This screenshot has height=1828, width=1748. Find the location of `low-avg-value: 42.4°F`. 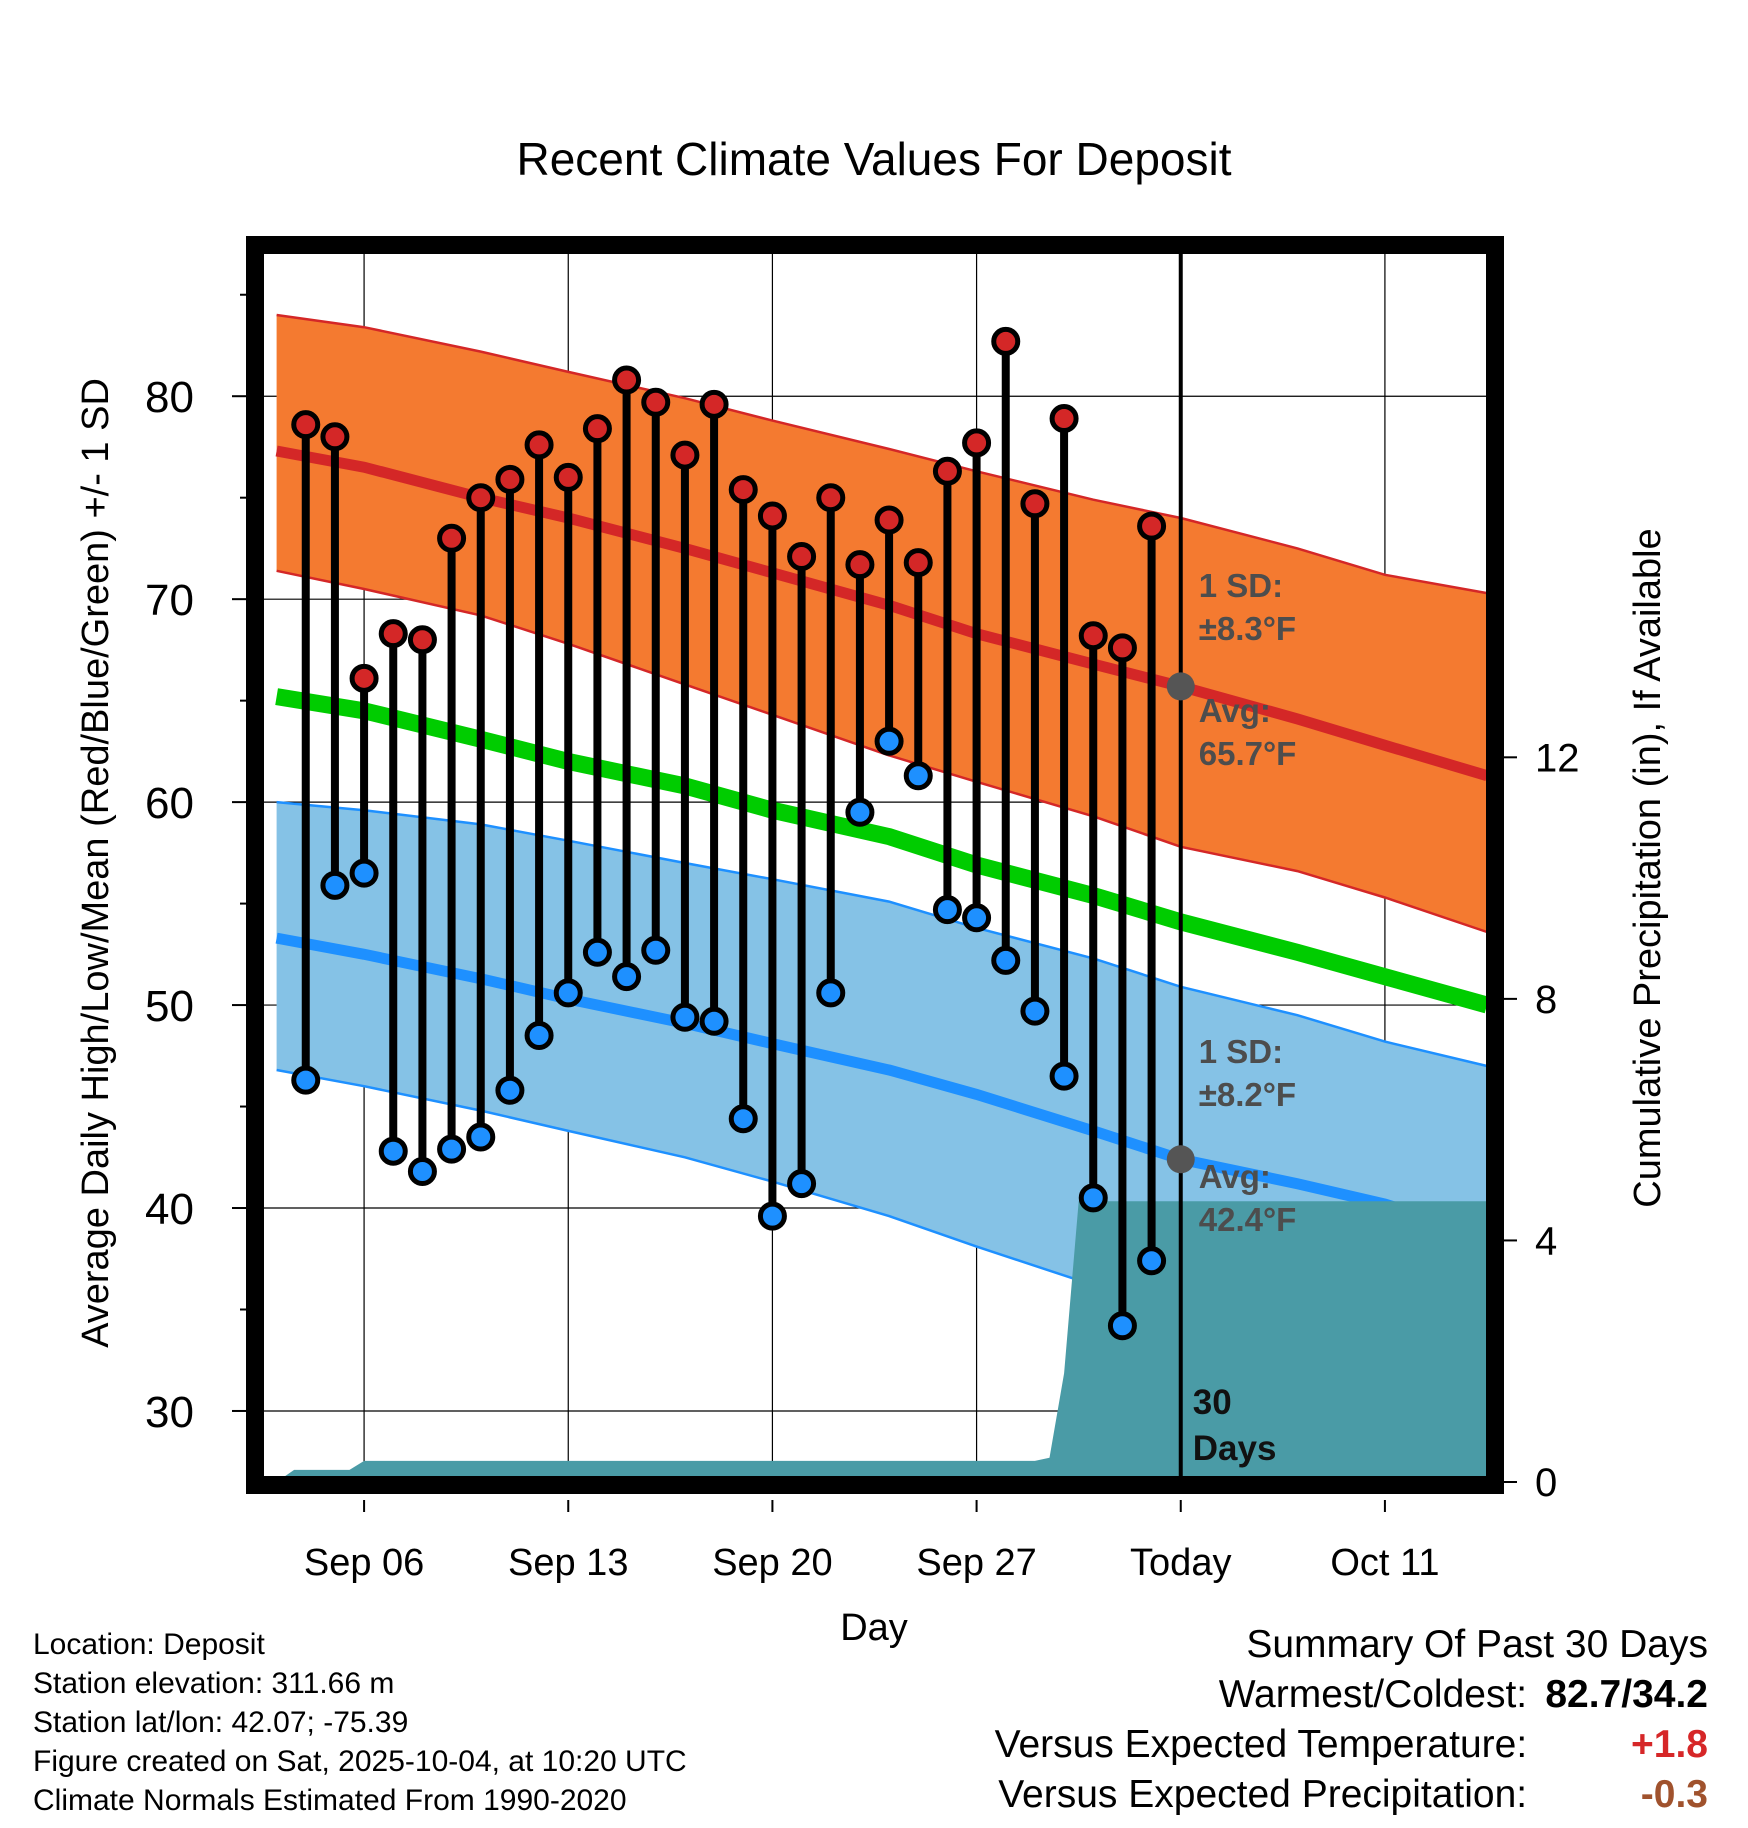

low-avg-value: 42.4°F is located at coordinates (1248, 1219).